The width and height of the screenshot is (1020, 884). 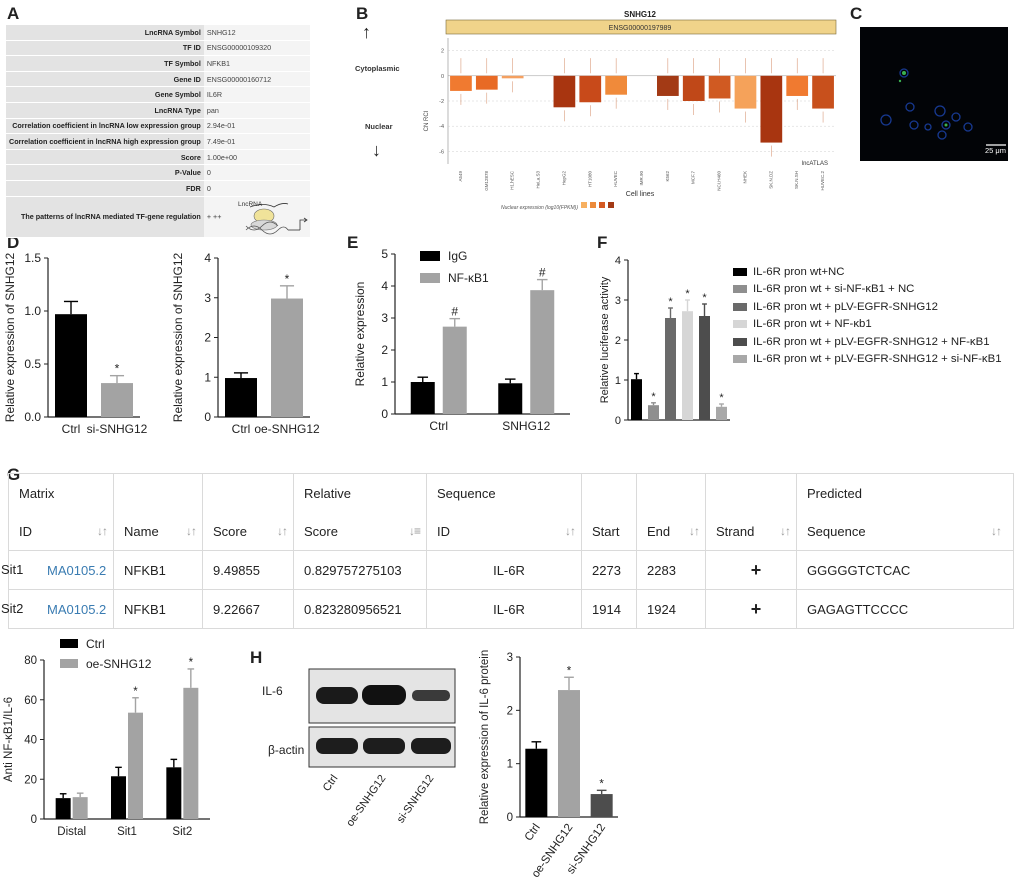 I want to click on lncrna-regulation-diagram: LncRNA, so click(x=273, y=217).